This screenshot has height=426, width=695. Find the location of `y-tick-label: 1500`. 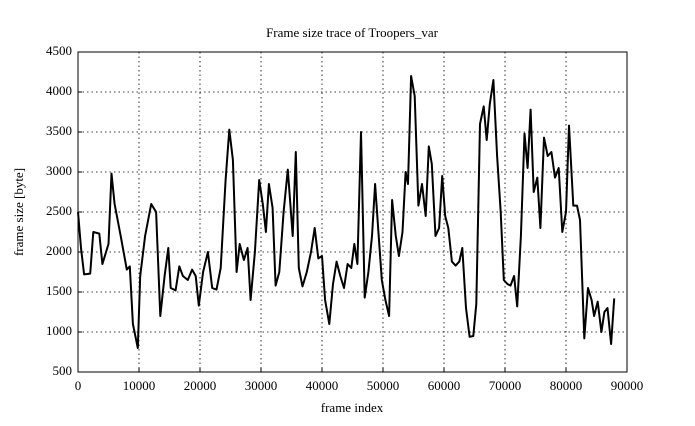

y-tick-label: 1500 is located at coordinates (59, 290).